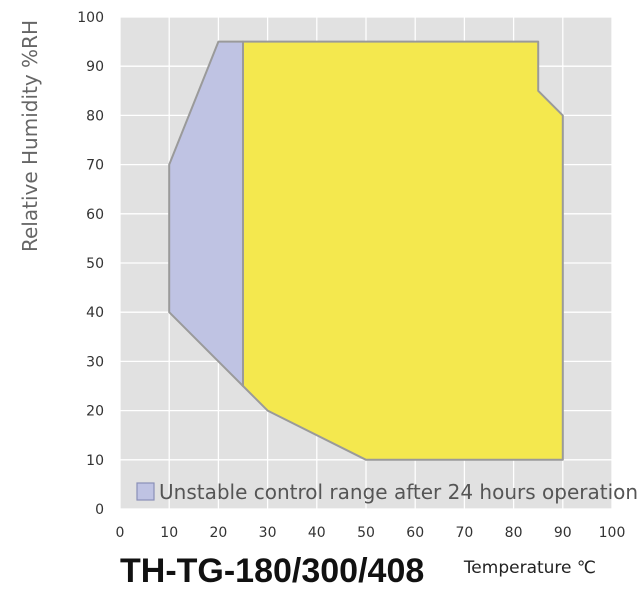 The image size is (640, 594). I want to click on y-tick-label: 30, so click(95, 362).